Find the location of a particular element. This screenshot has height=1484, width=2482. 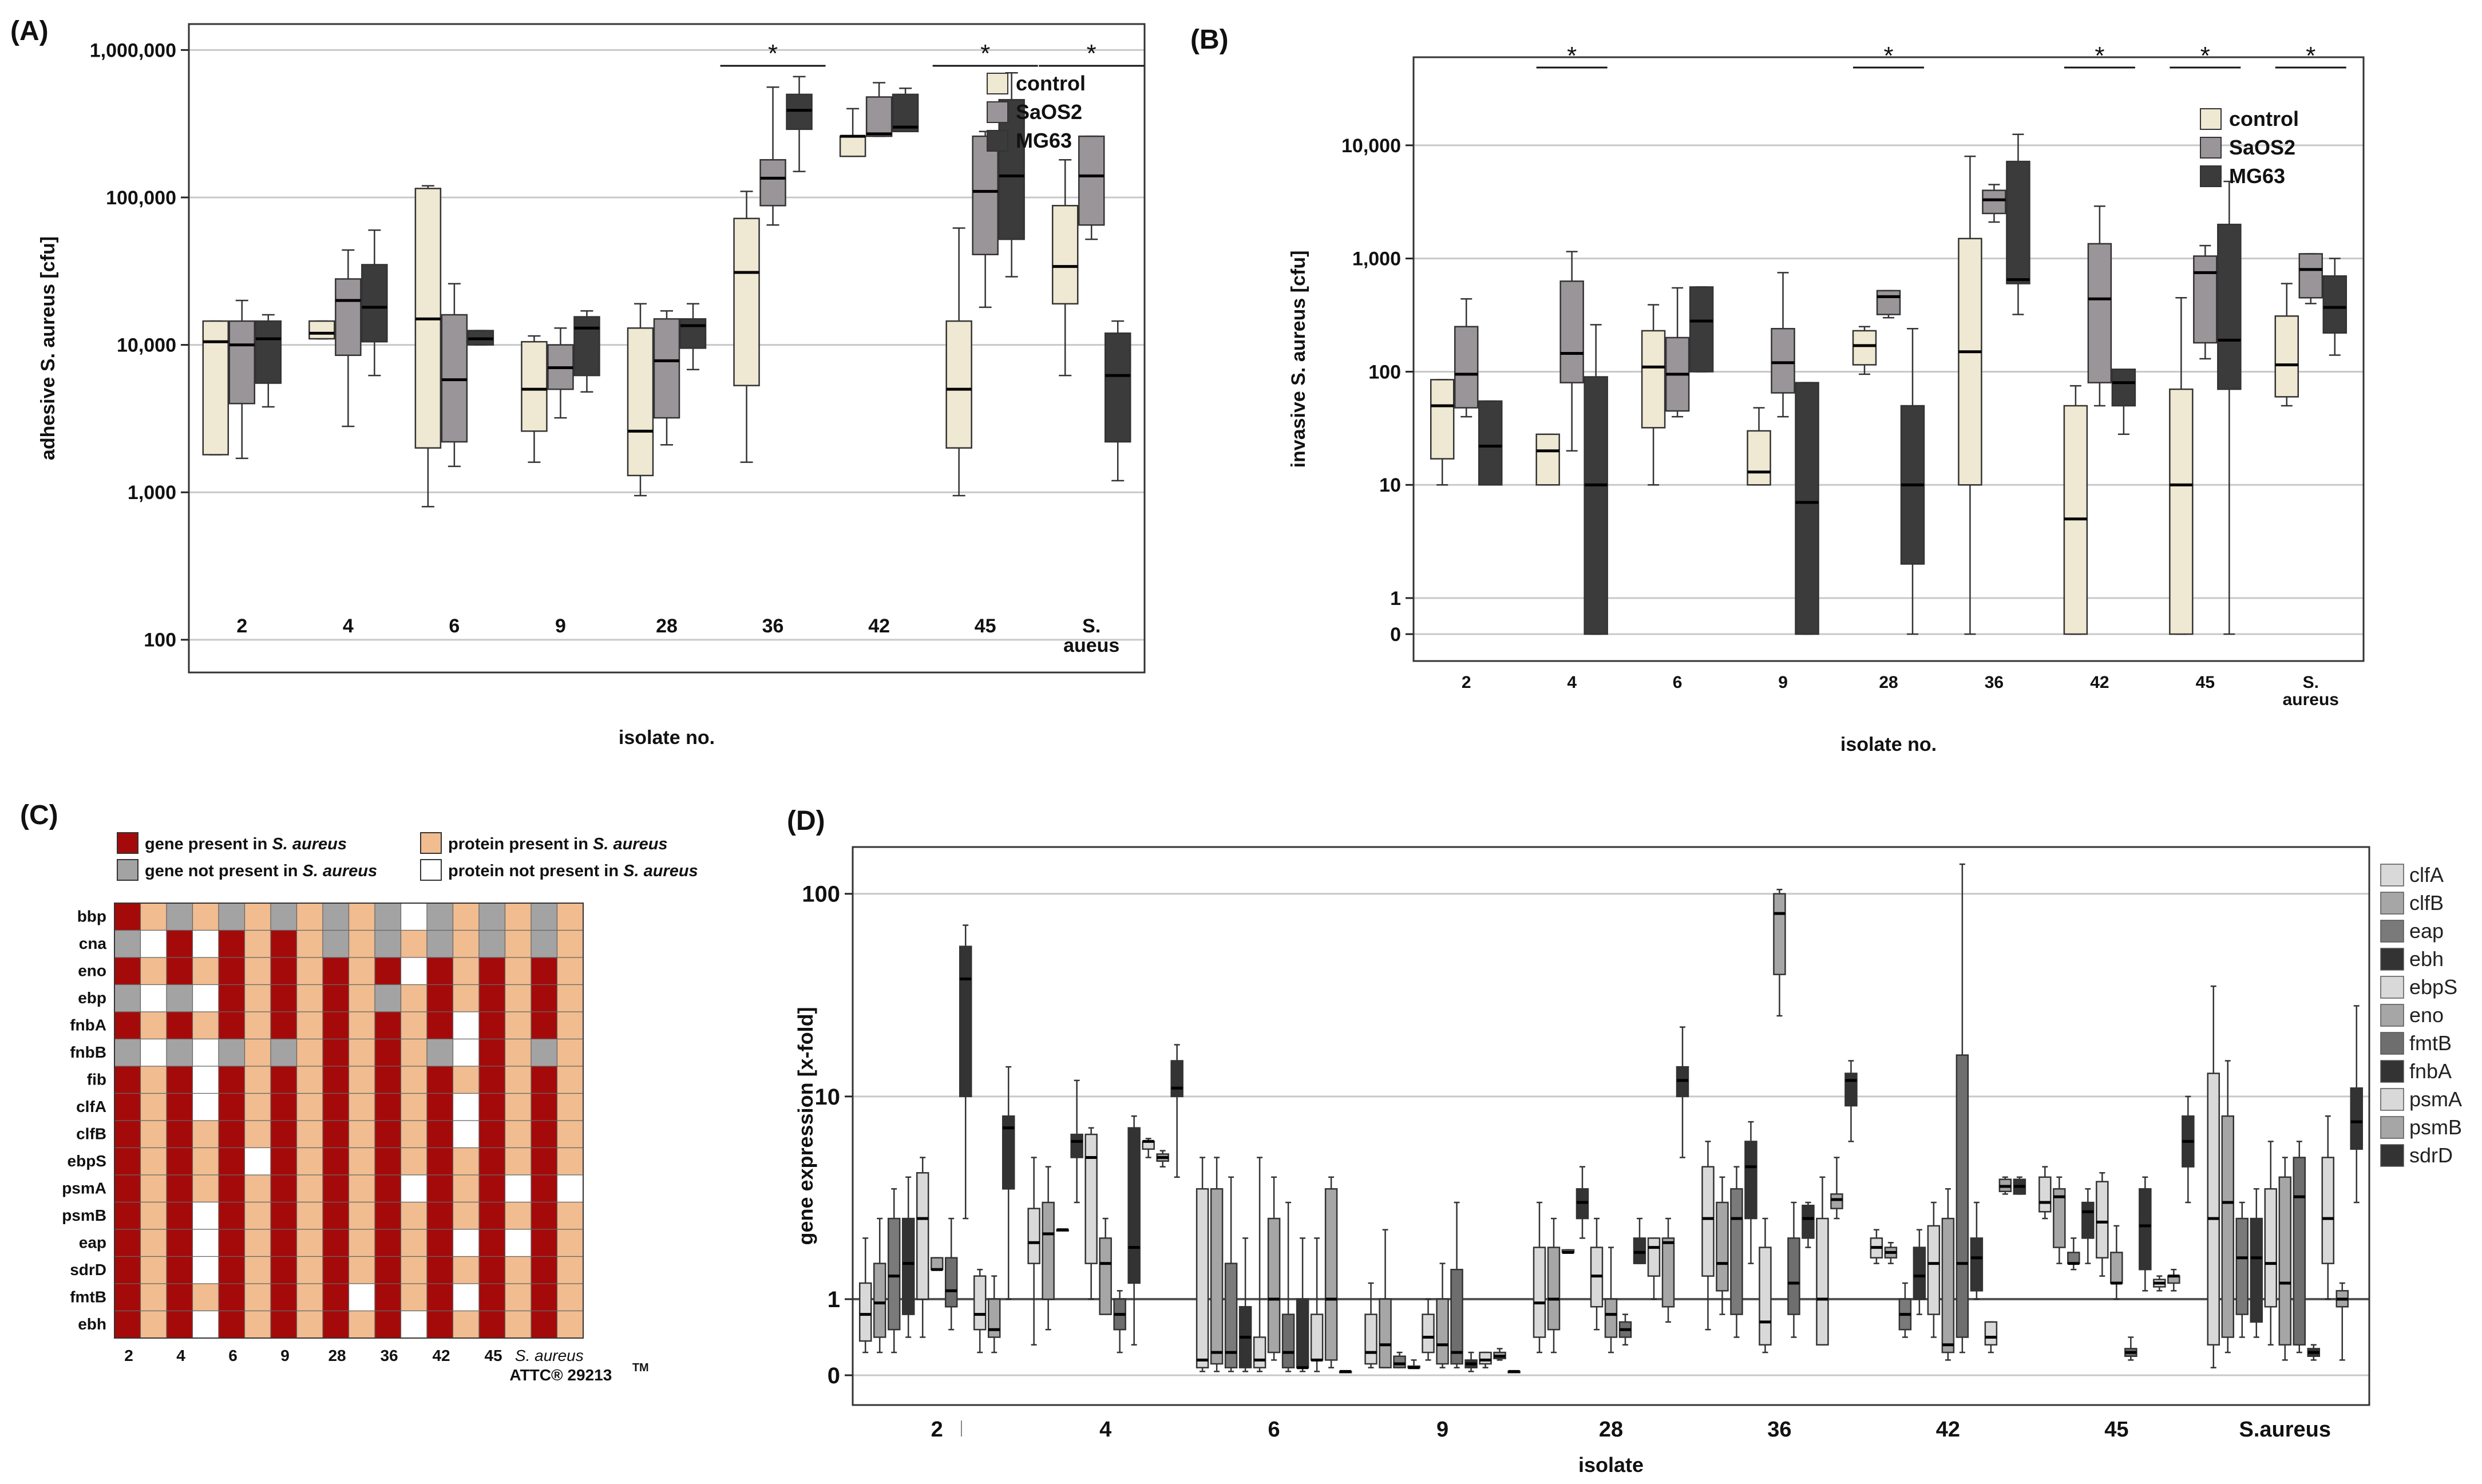

x-tick-label: 2 is located at coordinates (242, 626).